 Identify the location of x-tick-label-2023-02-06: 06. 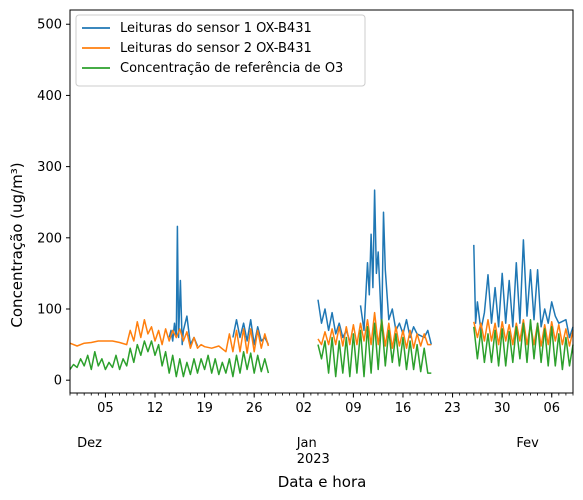
(551, 408).